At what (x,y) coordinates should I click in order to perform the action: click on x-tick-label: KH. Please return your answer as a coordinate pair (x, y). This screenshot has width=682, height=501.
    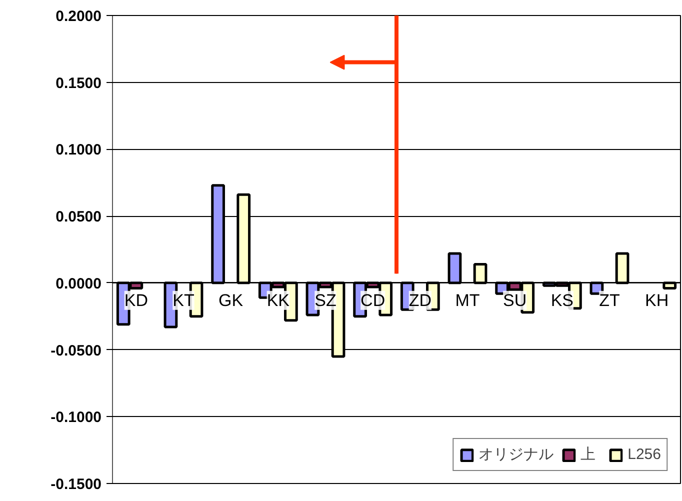
    Looking at the image, I should click on (657, 300).